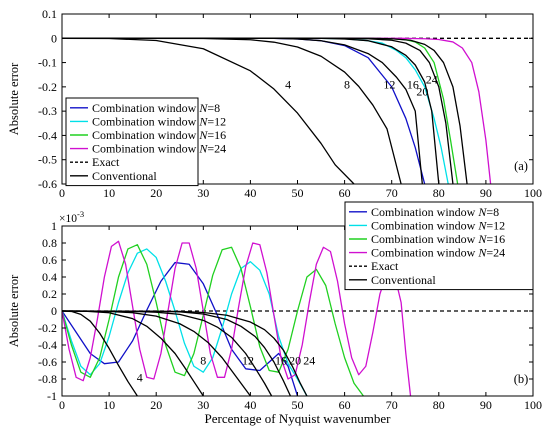  What do you see at coordinates (47, 379) in the screenshot?
I see `y-tick-label: -0.8` at bounding box center [47, 379].